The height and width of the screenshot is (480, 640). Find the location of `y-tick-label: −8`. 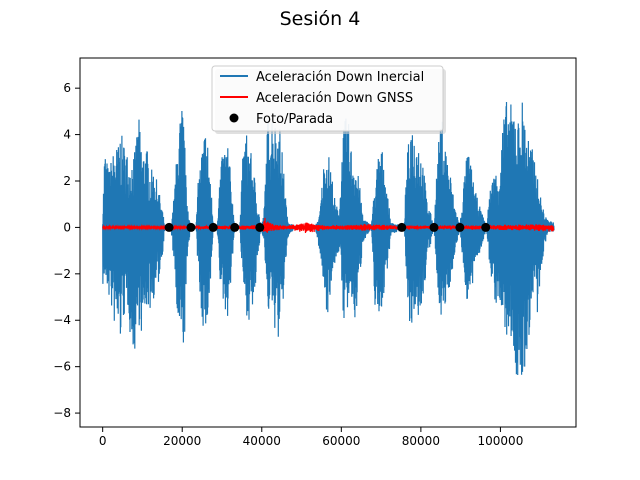

y-tick-label: −8 is located at coordinates (62, 413).